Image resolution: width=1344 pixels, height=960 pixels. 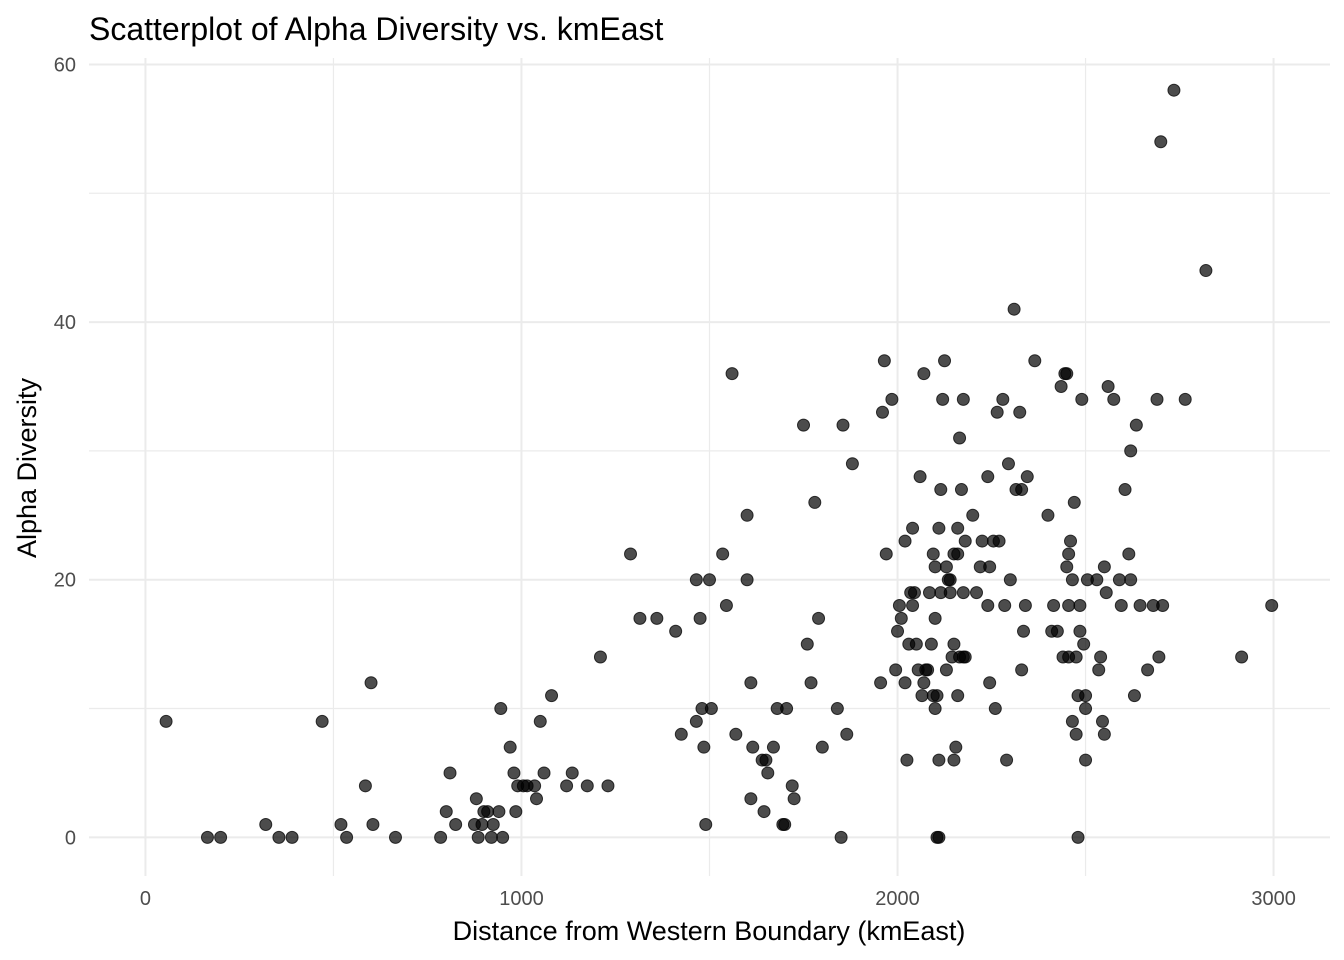 What do you see at coordinates (65, 451) in the screenshot?
I see `y-axis-ticks: 0 20 40 60` at bounding box center [65, 451].